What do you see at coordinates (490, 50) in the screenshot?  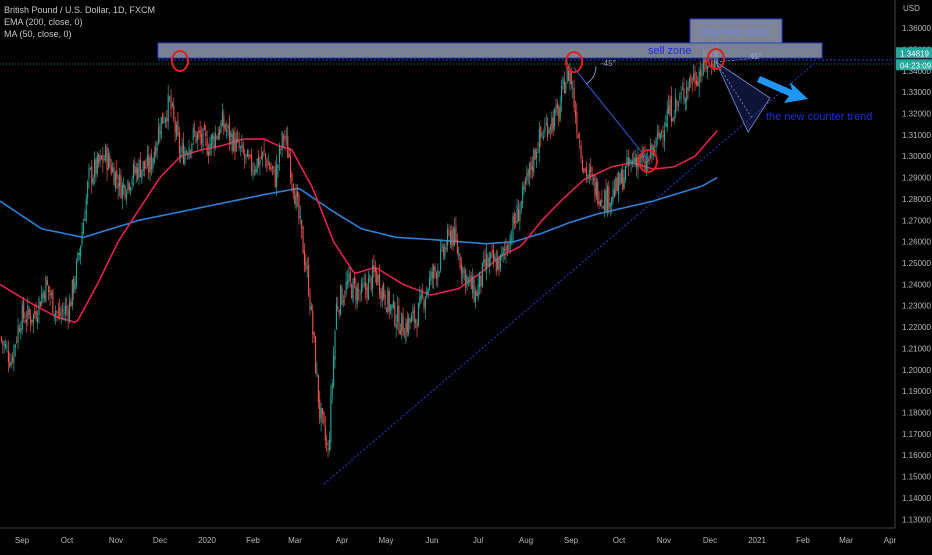 I see `sell-zone-box` at bounding box center [490, 50].